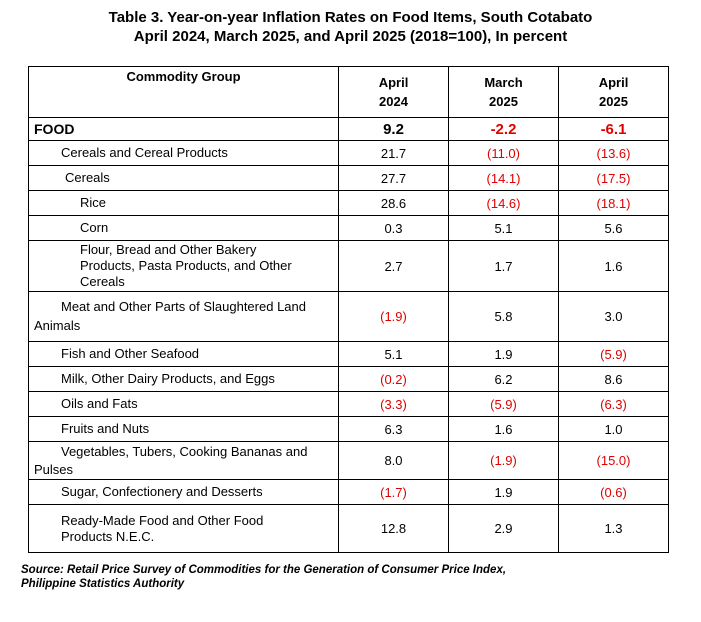  I want to click on row-label: Cereals, so click(183, 178).